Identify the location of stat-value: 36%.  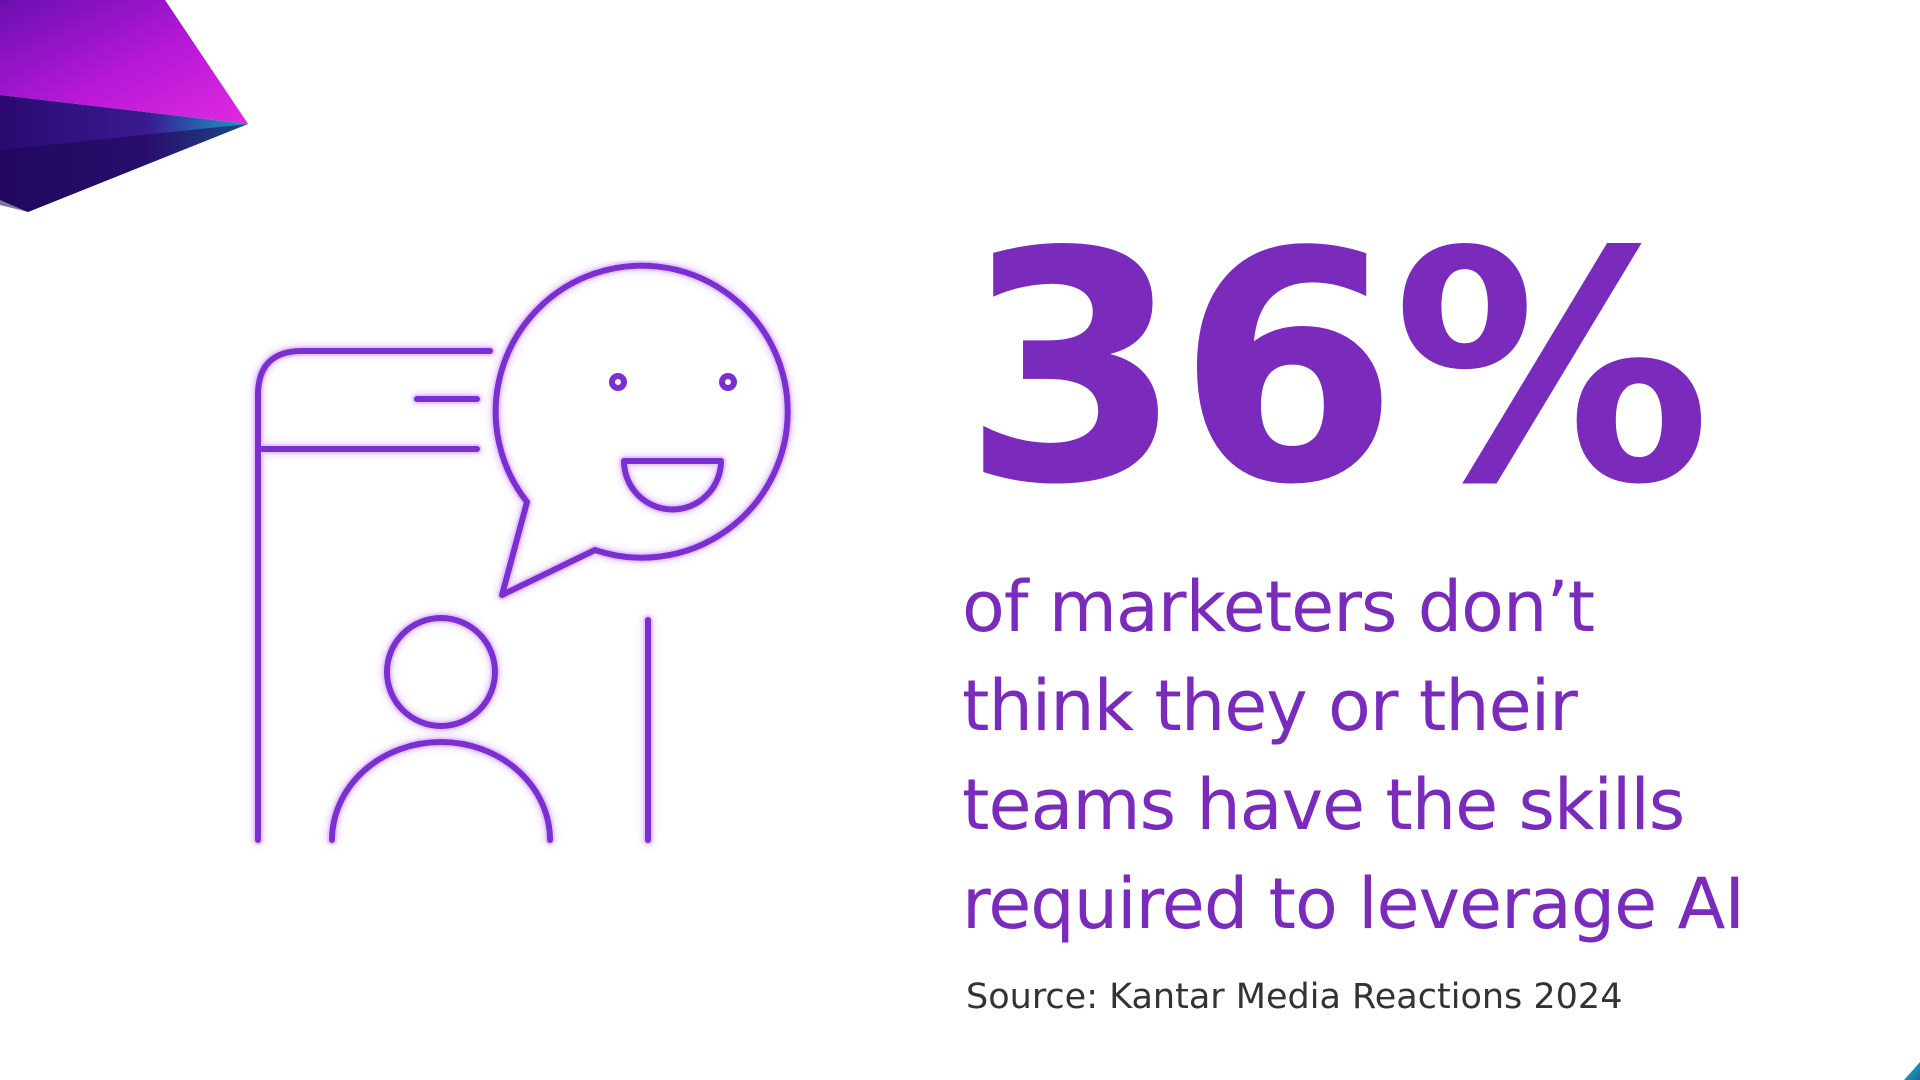
(1336, 369).